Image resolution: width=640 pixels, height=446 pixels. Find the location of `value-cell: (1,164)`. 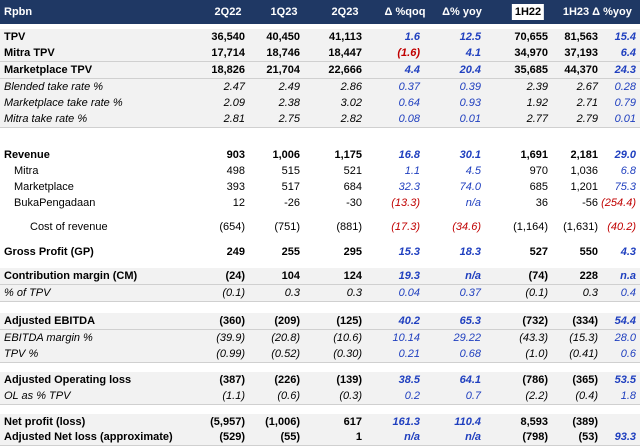

value-cell: (1,164) is located at coordinates (530, 227).